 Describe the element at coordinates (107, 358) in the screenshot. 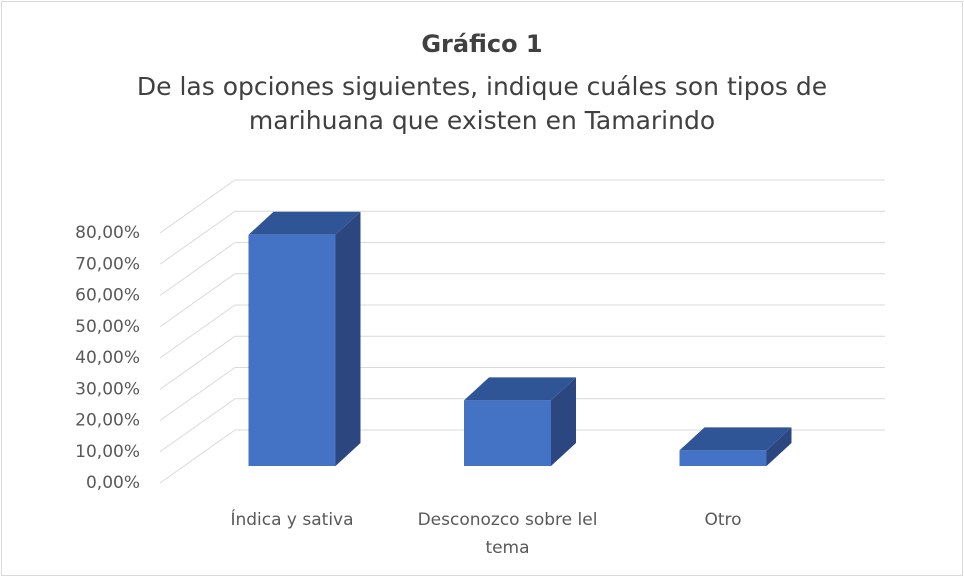

I see `y-tick-label: 40,00%` at that location.